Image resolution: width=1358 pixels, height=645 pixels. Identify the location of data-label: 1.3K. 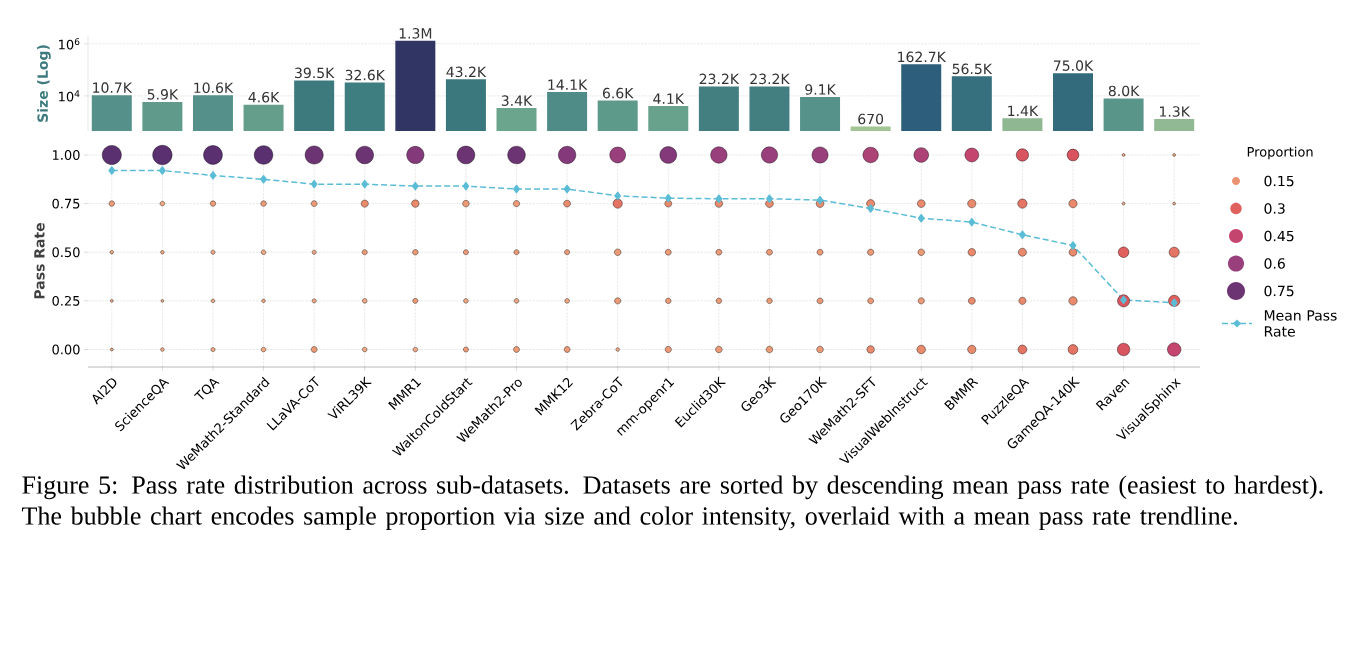
(1175, 111).